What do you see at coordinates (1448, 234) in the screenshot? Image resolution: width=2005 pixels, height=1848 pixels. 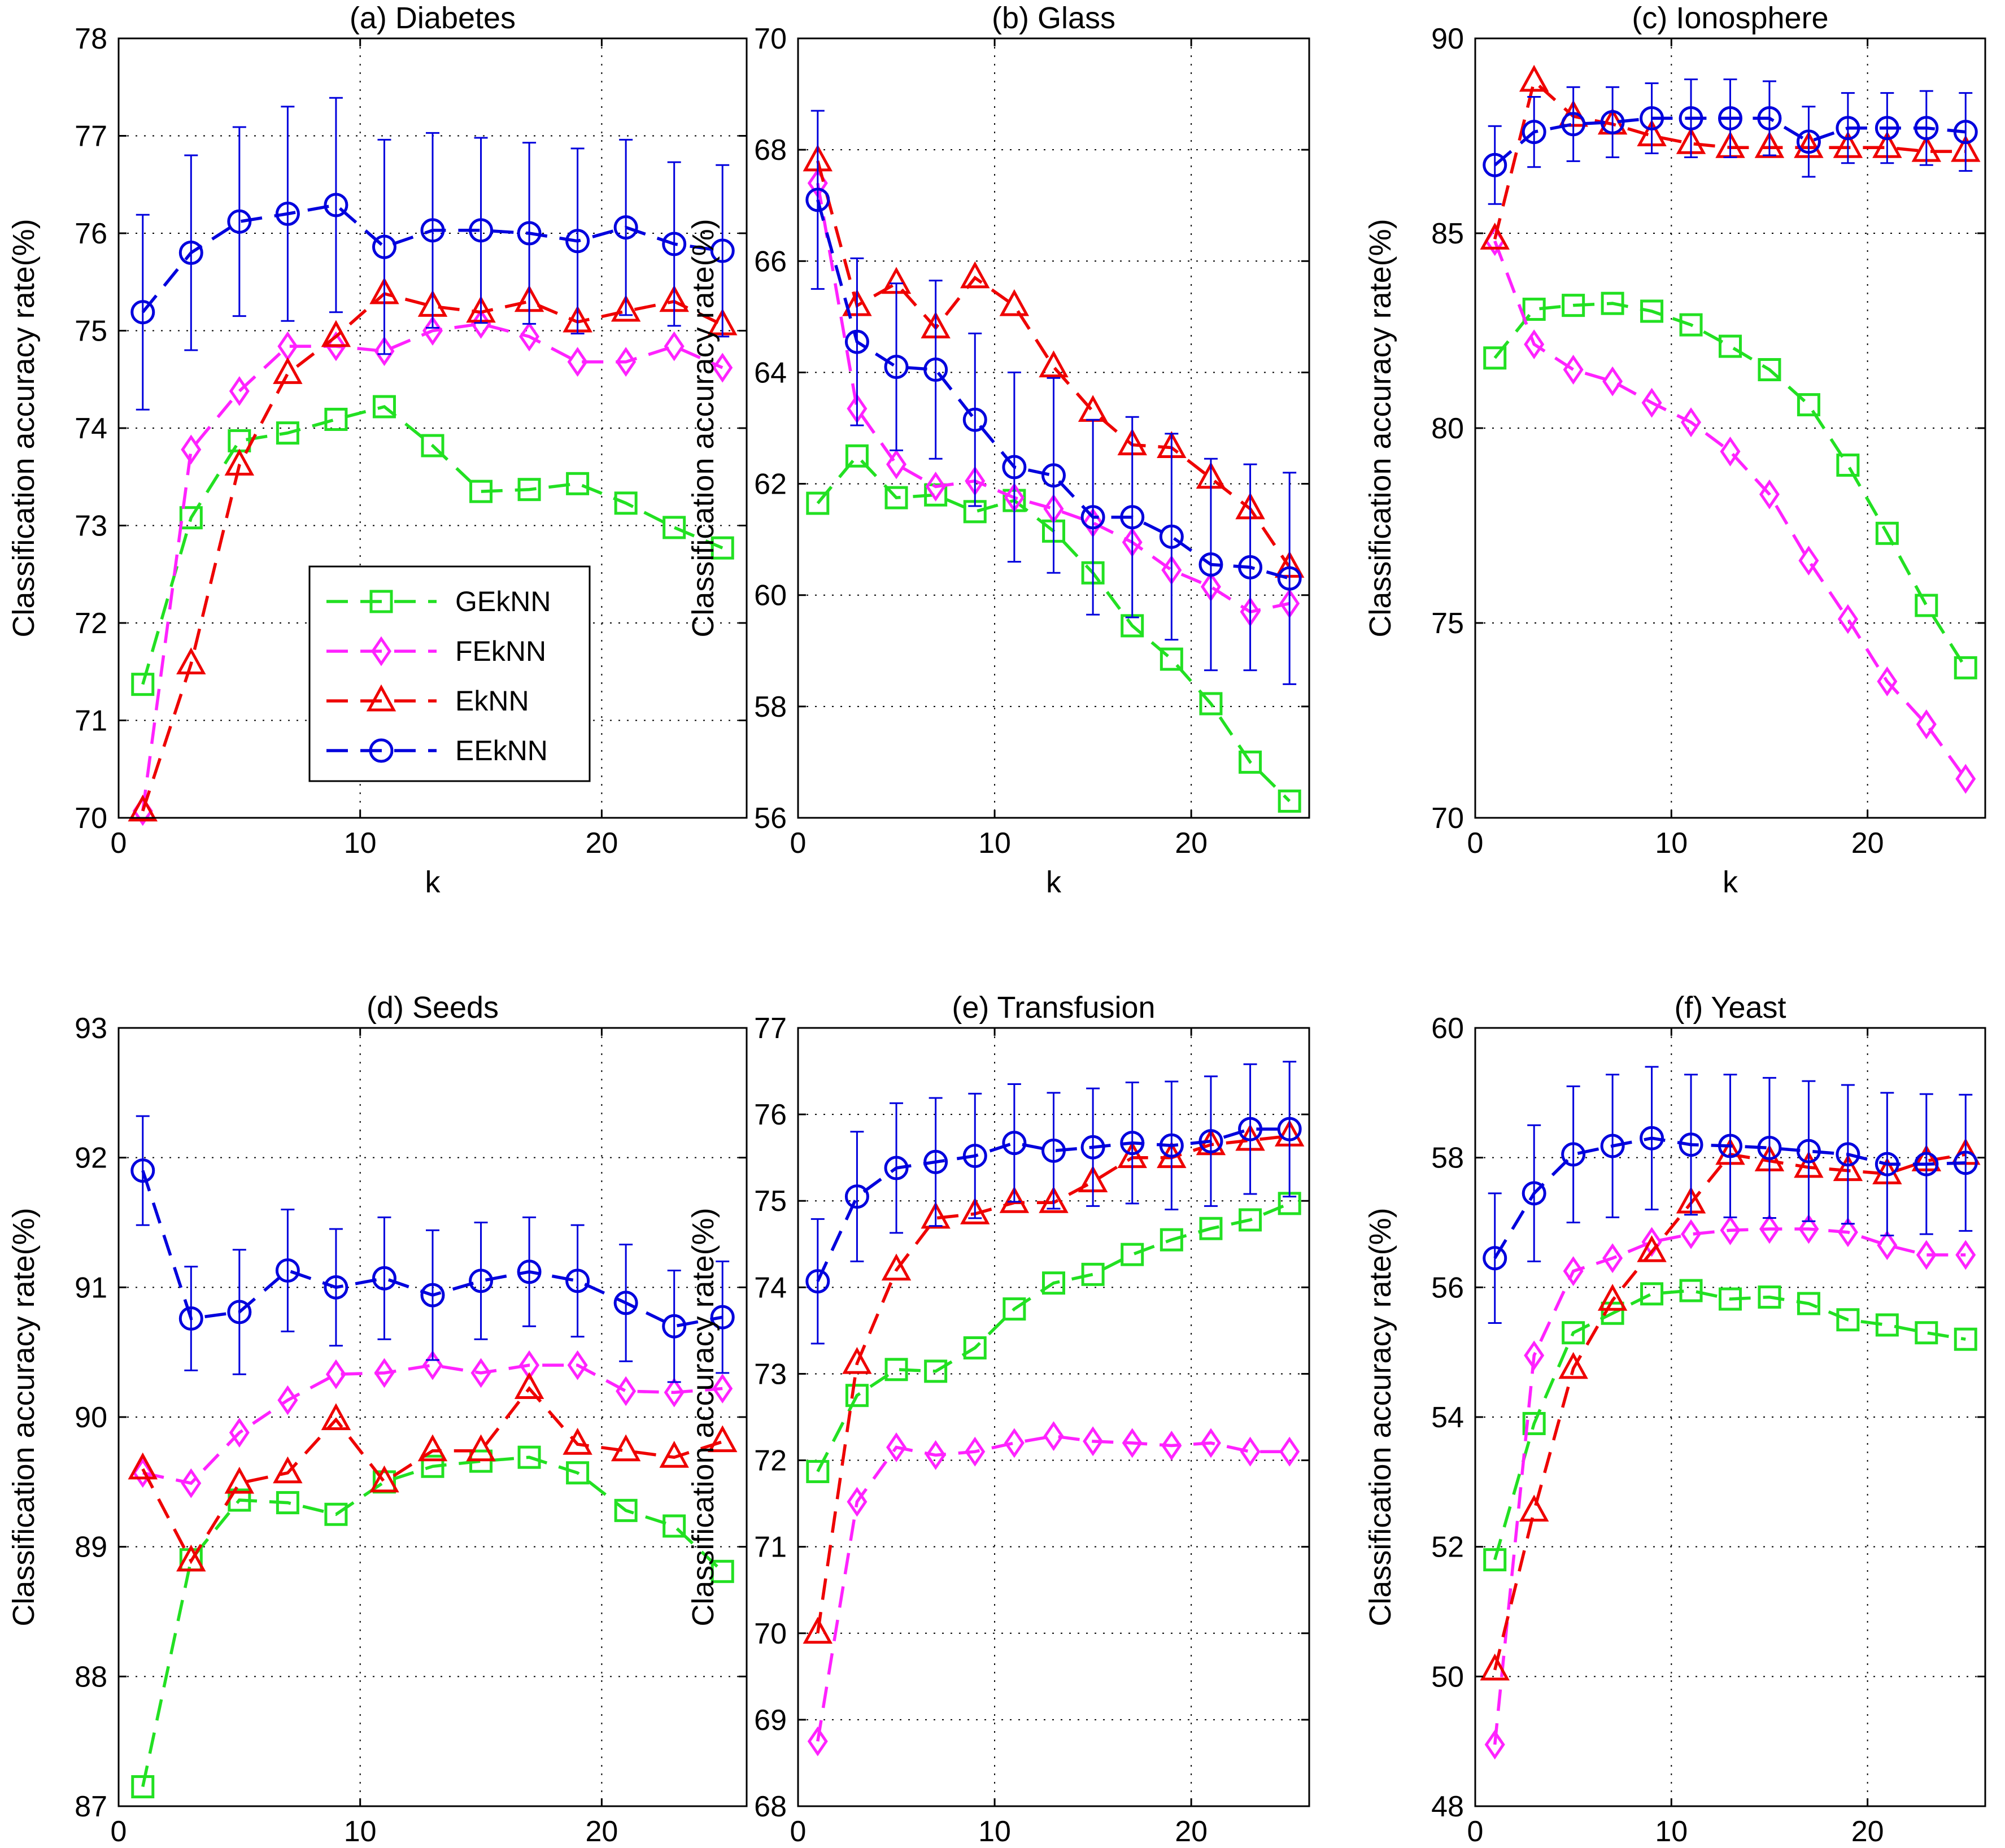 I see `y-tick-label: 85` at bounding box center [1448, 234].